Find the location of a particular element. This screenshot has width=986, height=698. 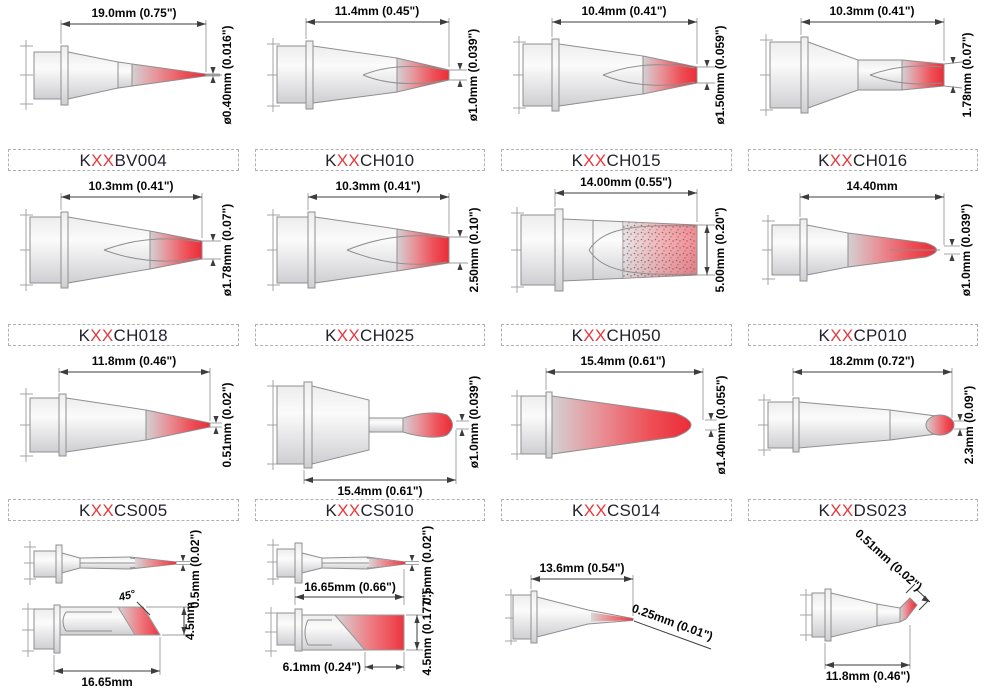

cell-knife-a: 45° 0.5mm (0.02") 4.5mm 16.65mm is located at coordinates (123, 611).